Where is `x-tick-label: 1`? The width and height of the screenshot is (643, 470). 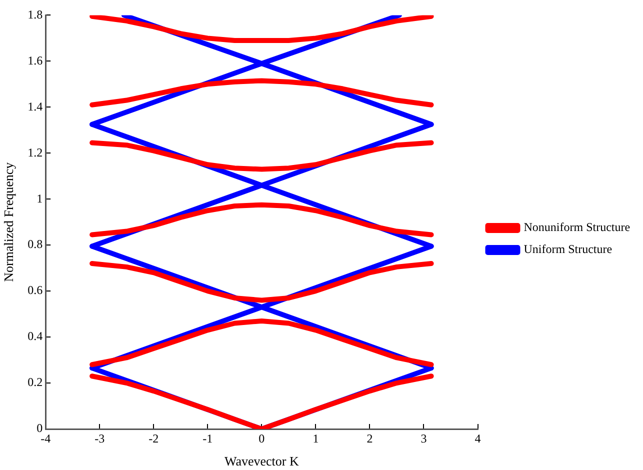
x-tick-label: 1 is located at coordinates (315, 438).